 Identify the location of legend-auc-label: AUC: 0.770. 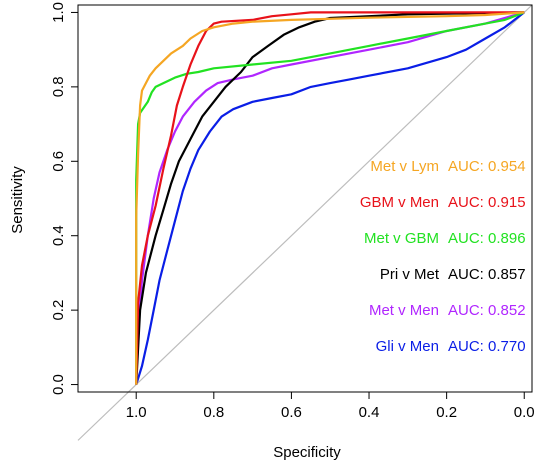
(487, 346).